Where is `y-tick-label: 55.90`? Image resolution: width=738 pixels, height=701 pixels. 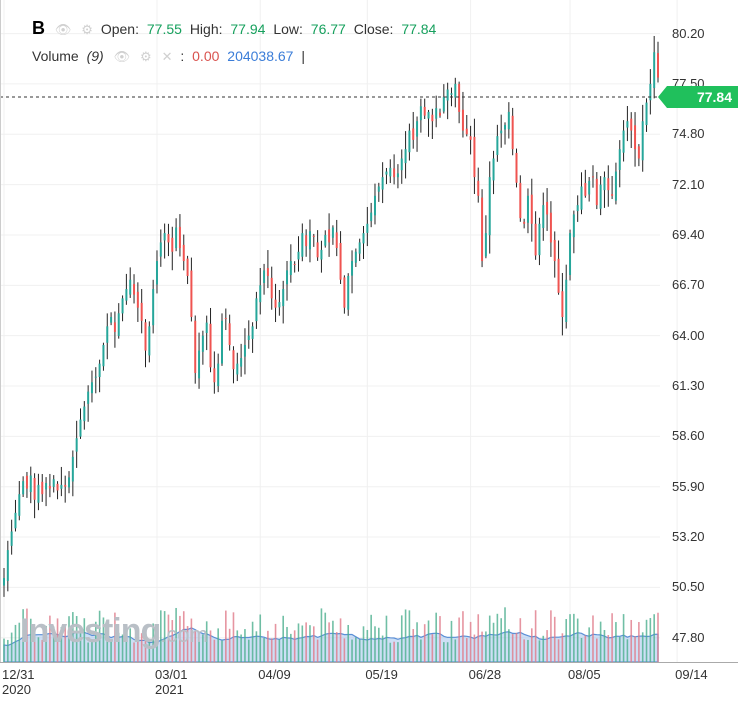 y-tick-label: 55.90 is located at coordinates (688, 486).